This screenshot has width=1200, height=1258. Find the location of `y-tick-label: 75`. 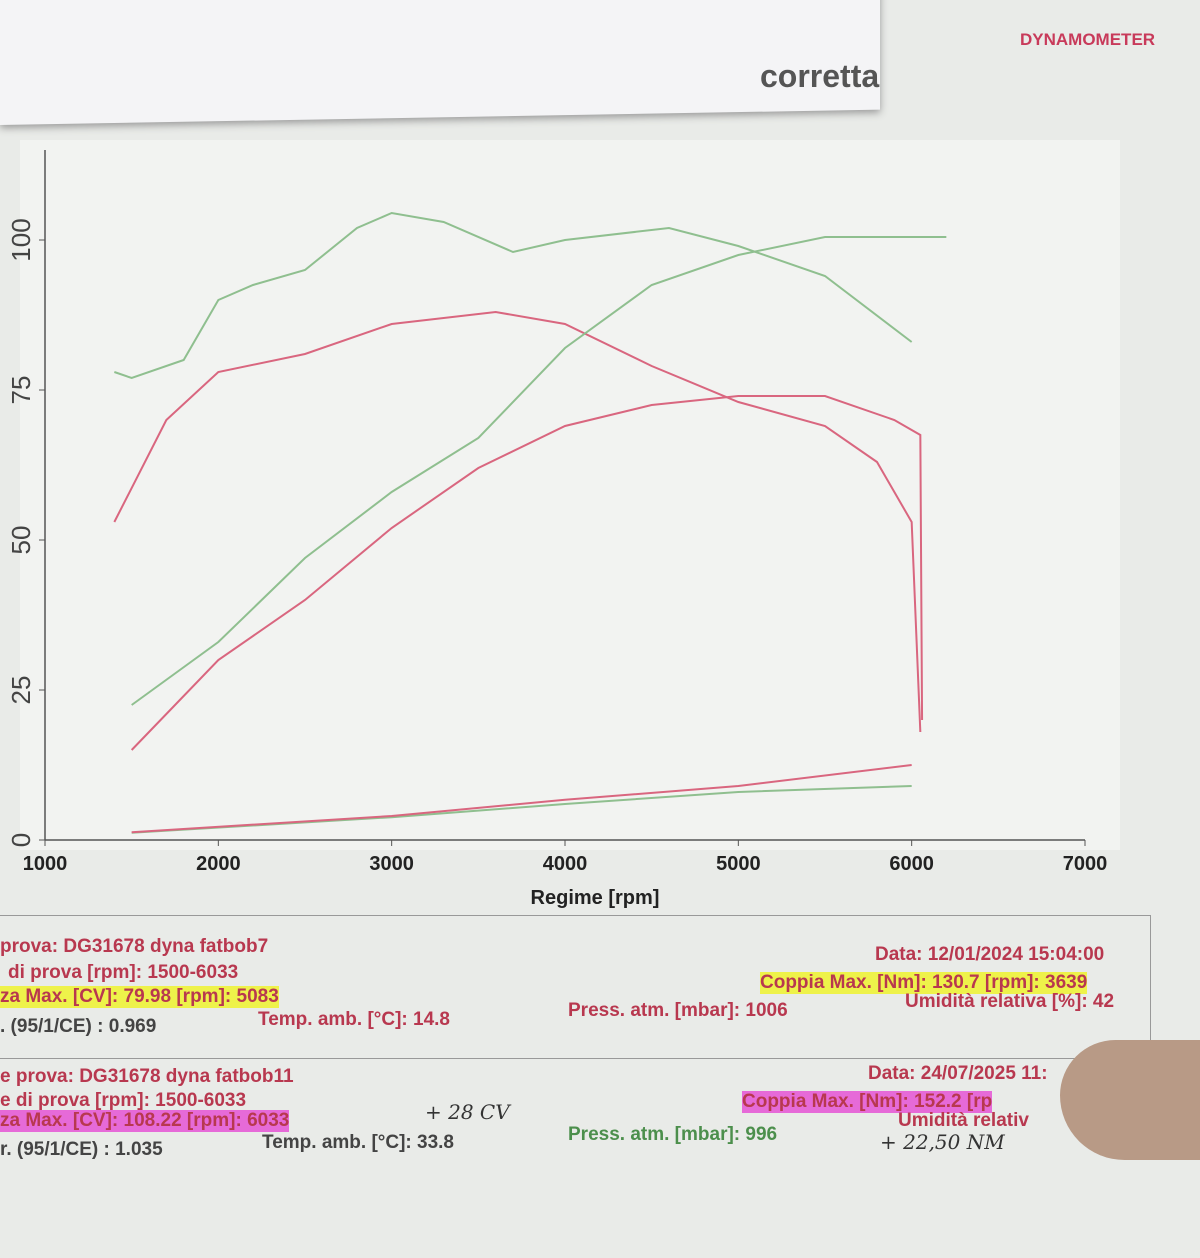

y-tick-label: 75 is located at coordinates (21, 390).